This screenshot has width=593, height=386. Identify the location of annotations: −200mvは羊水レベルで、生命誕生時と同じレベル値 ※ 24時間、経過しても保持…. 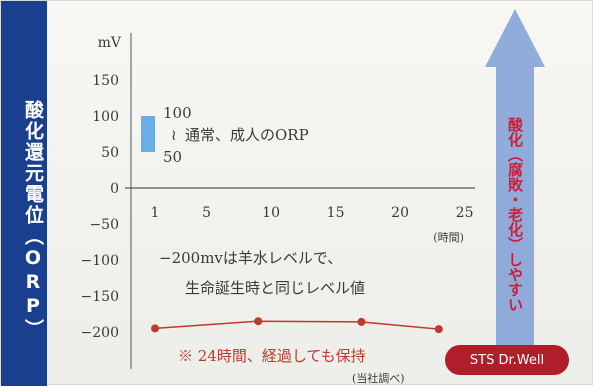
(282, 317).